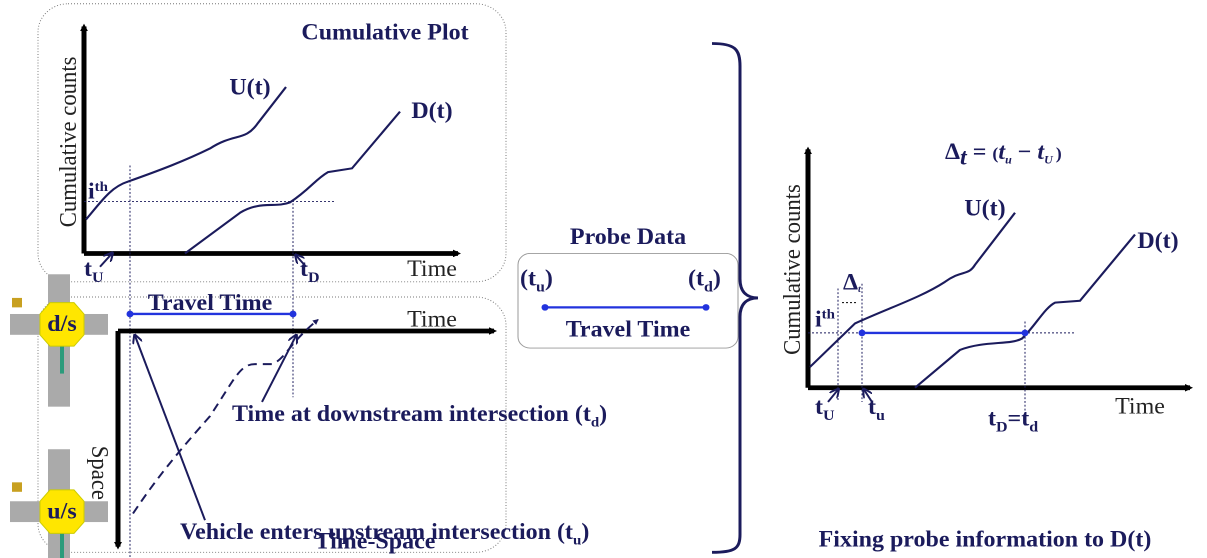  Describe the element at coordinates (210, 303) in the screenshot. I see `travel-label: Travel Time` at that location.